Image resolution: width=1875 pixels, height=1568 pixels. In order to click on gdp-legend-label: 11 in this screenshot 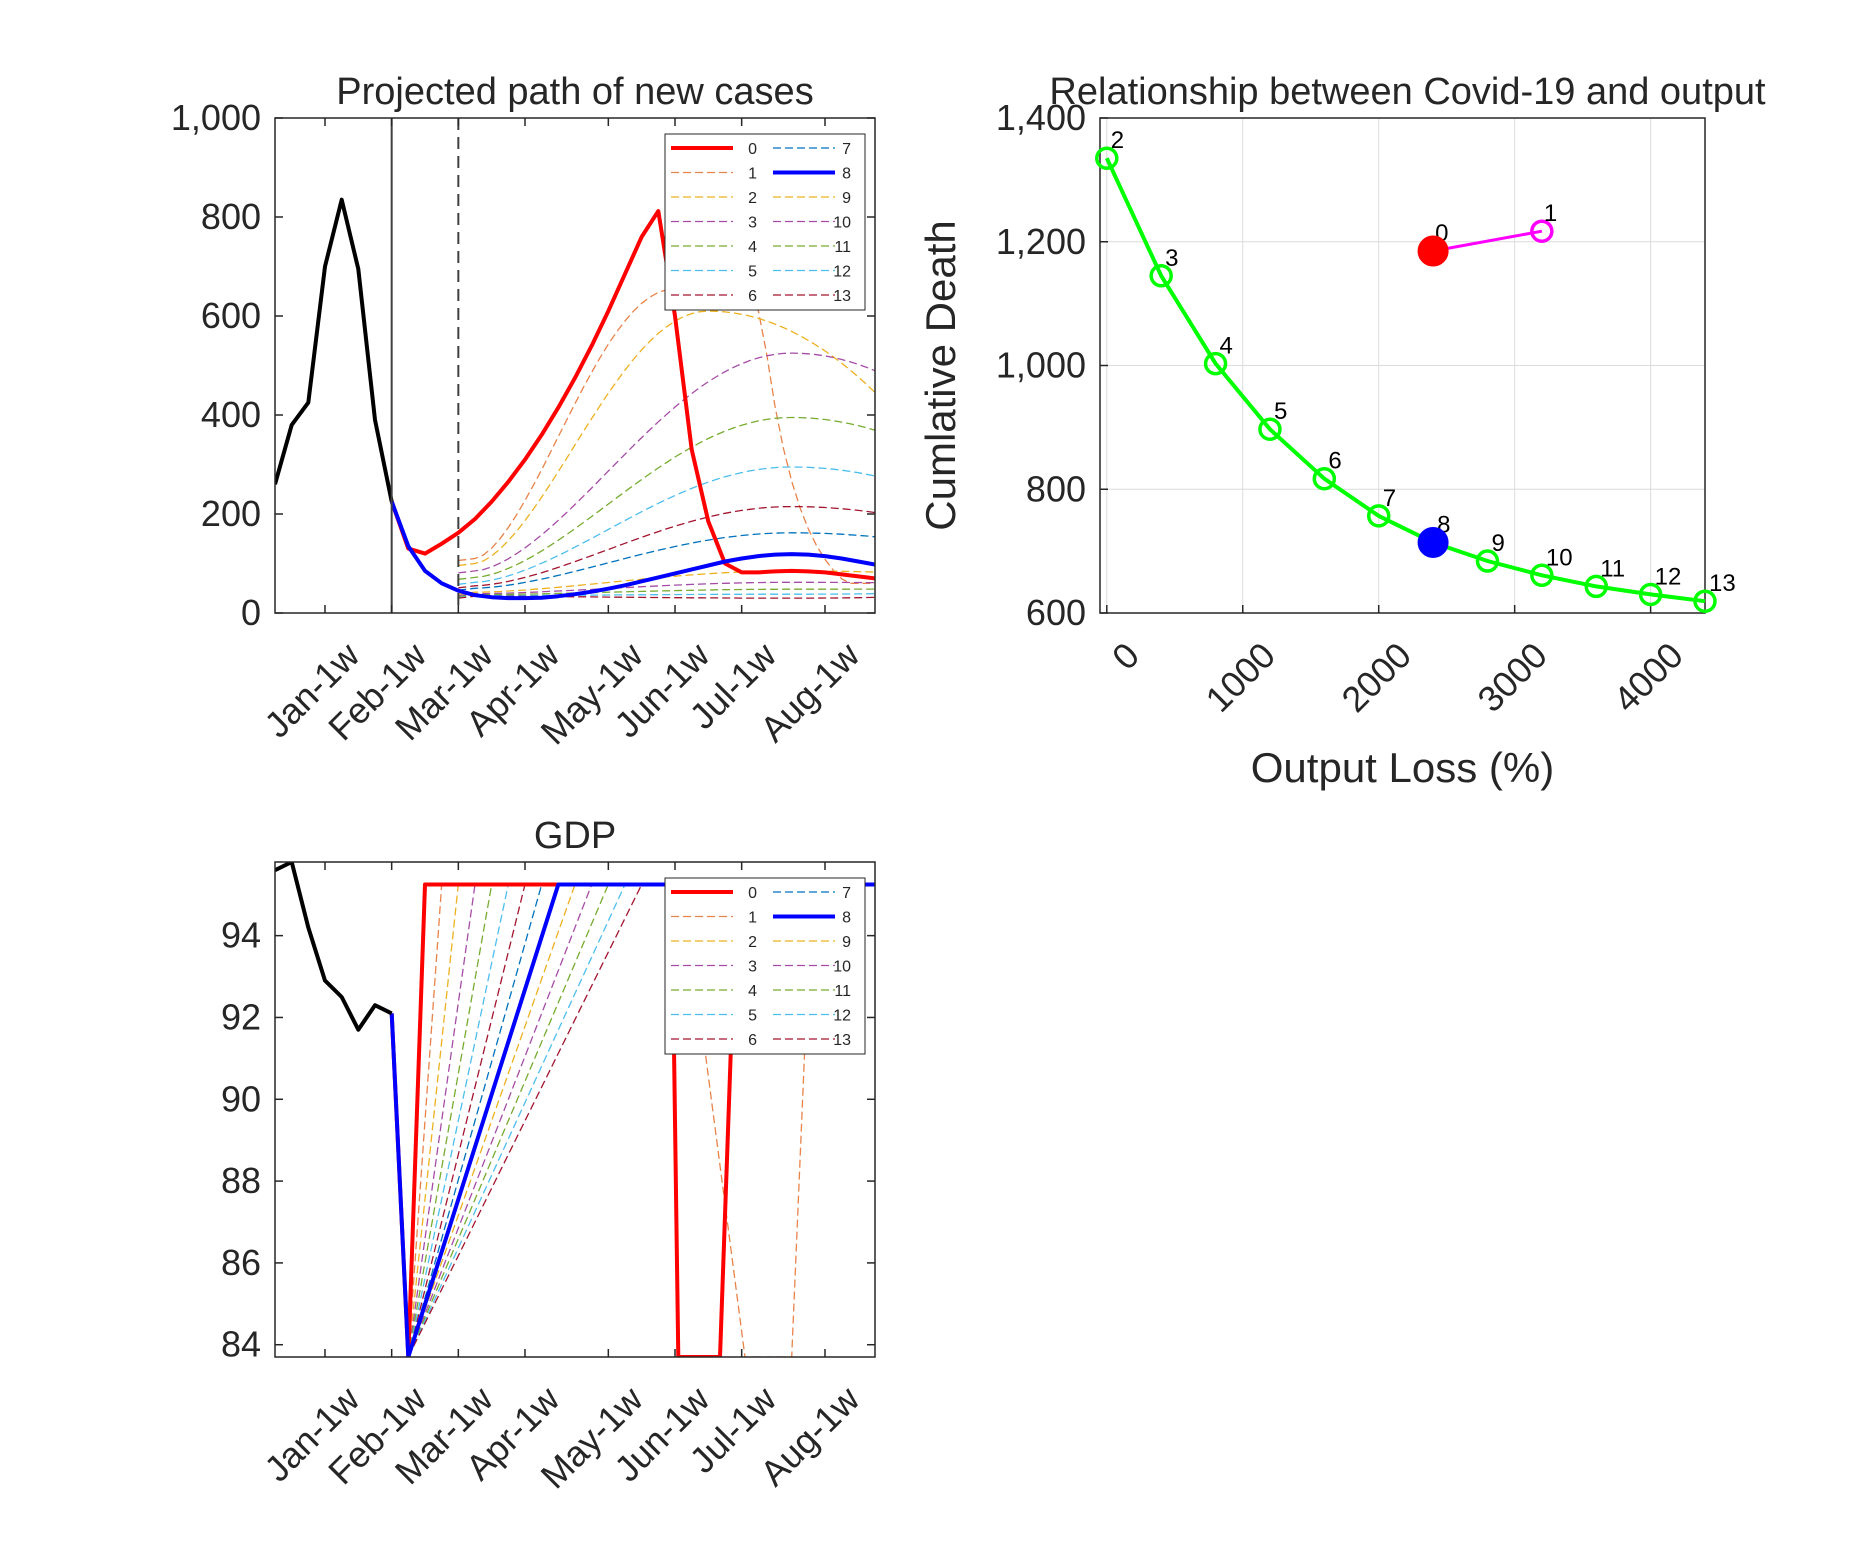, I will do `click(842, 991)`.